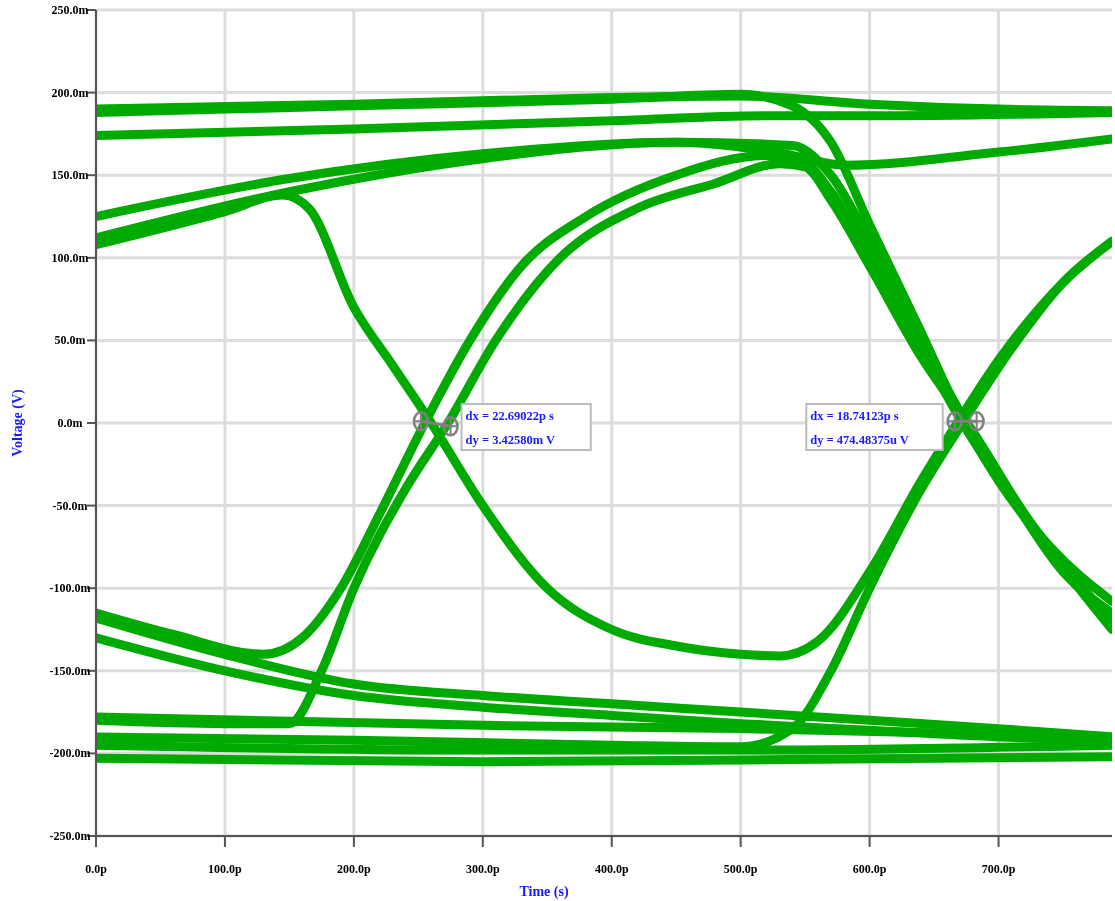 Image resolution: width=1115 pixels, height=901 pixels. What do you see at coordinates (859, 440) in the screenshot?
I see `annotation: dy = 474.48375u V` at bounding box center [859, 440].